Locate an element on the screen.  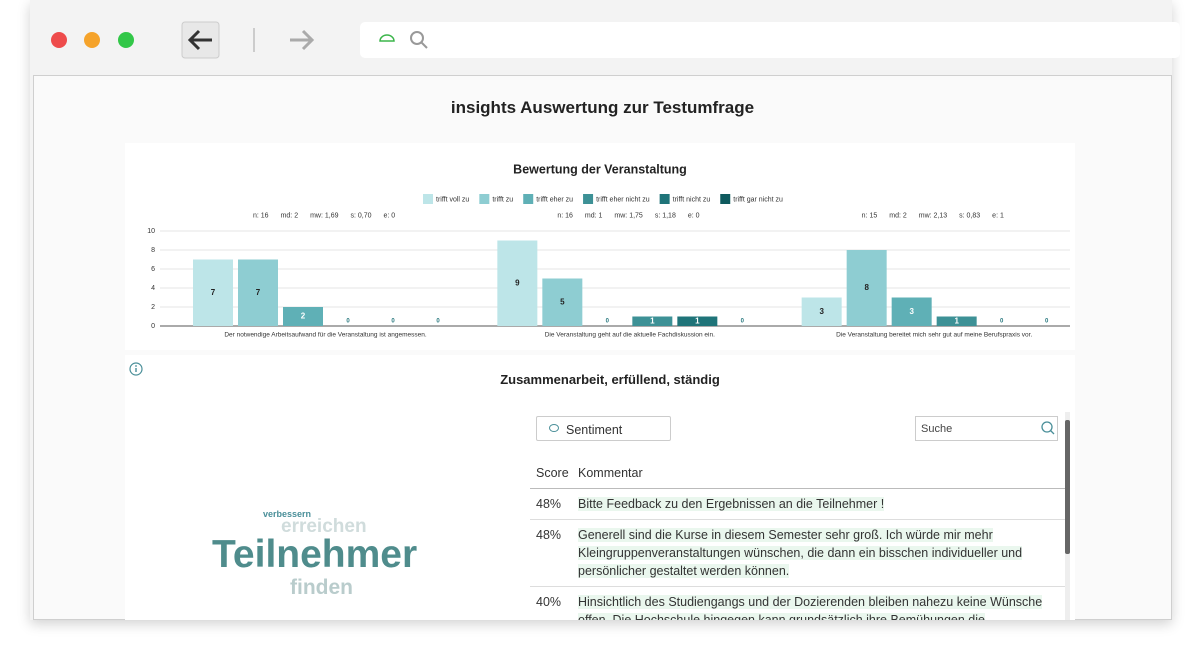
cloud-word: verbessern is located at coordinates (287, 514).